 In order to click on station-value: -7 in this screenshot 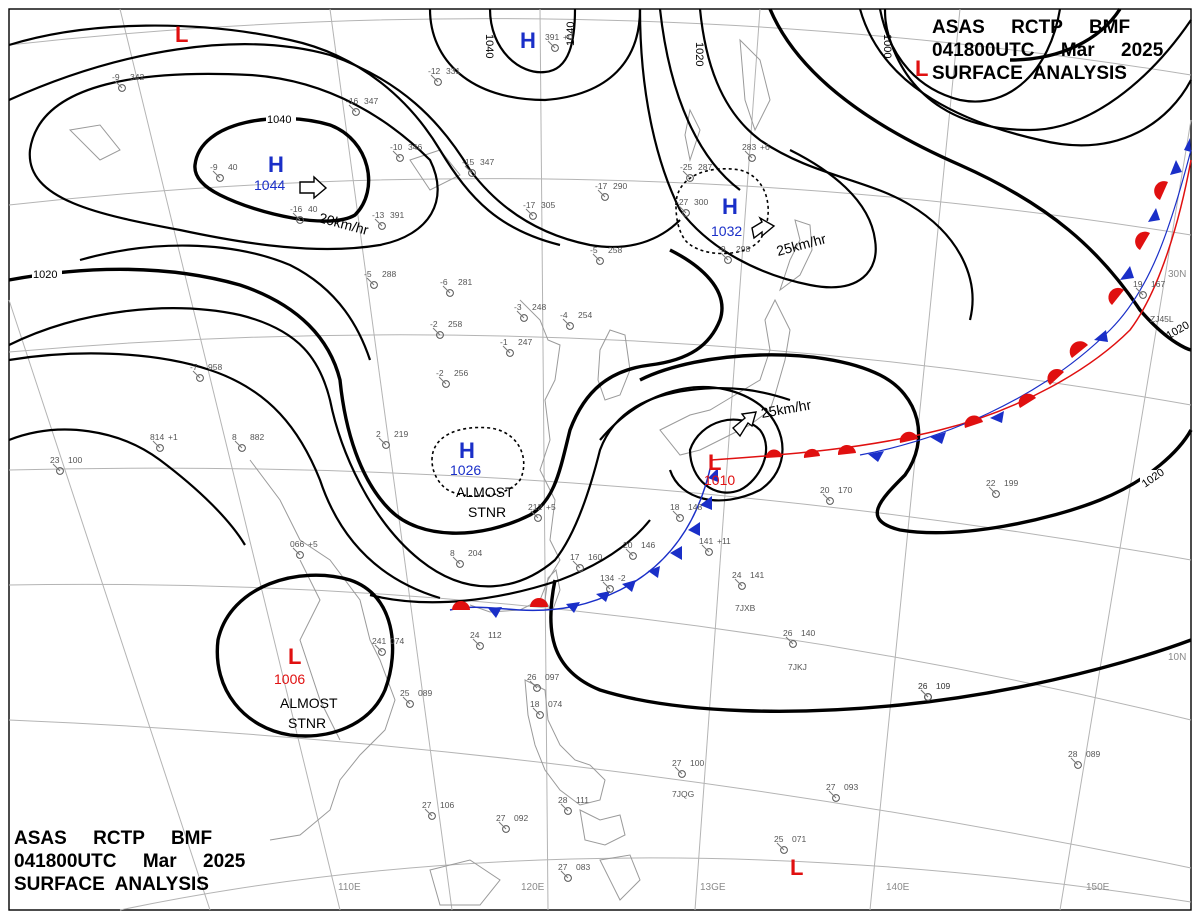, I will do `click(194, 367)`.